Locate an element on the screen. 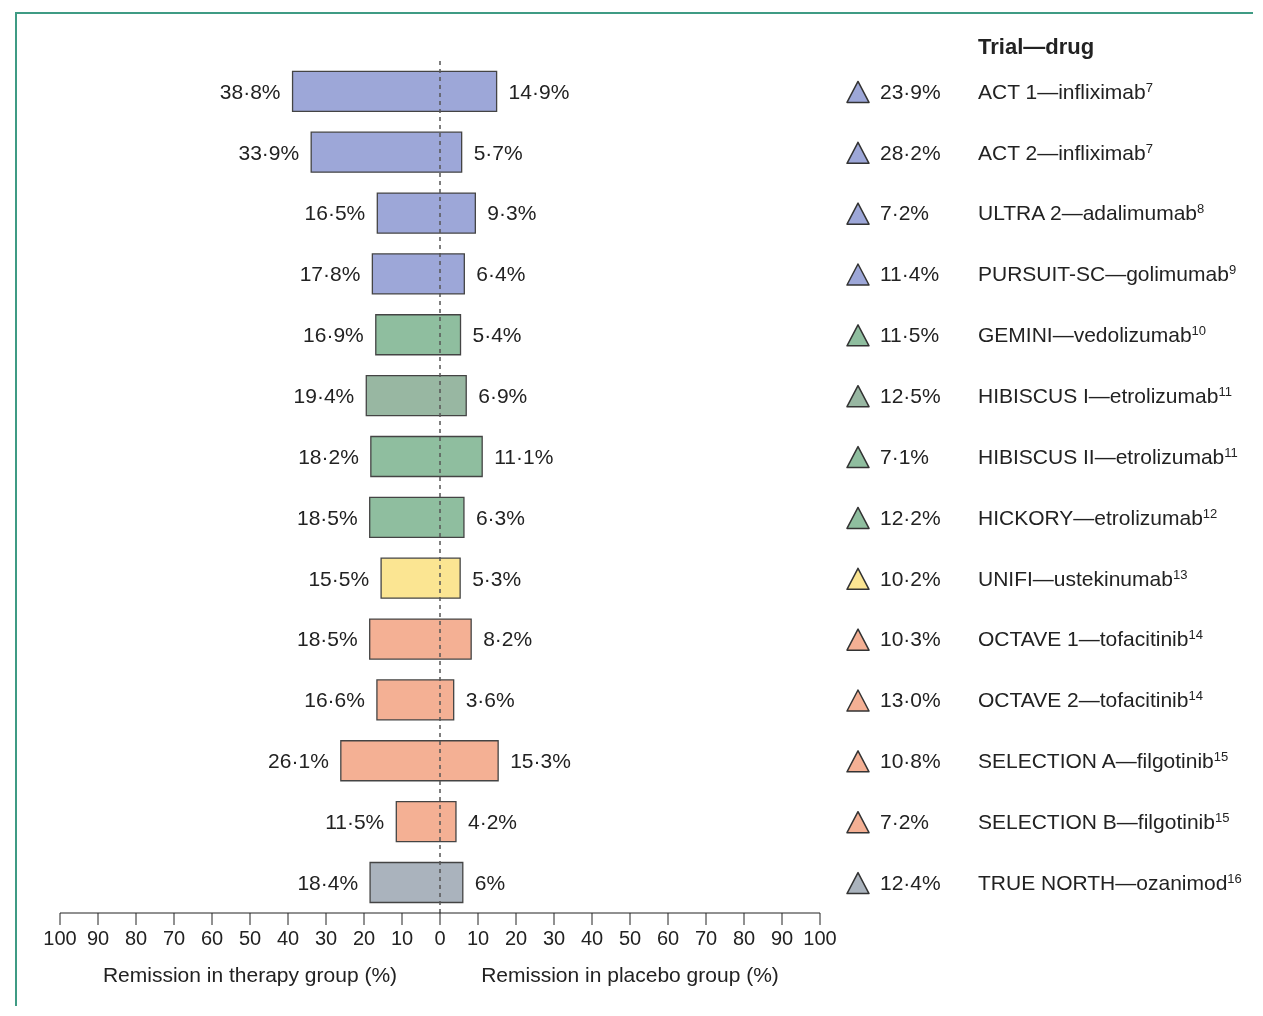  annotation: 14·9% is located at coordinates (539, 91).